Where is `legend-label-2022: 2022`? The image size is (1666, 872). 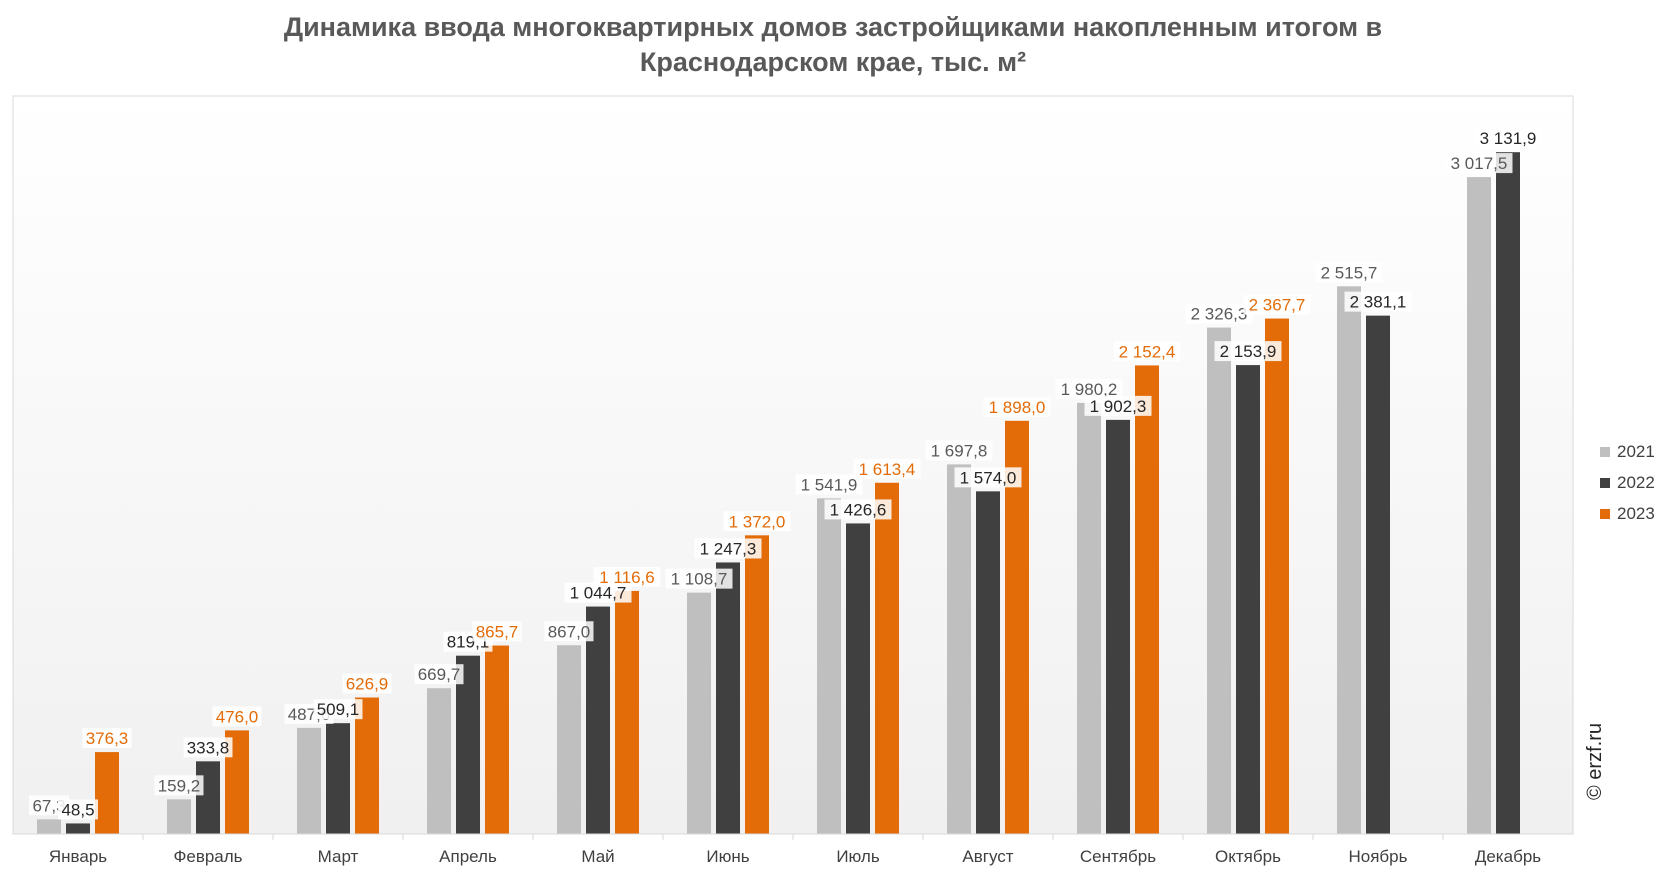 legend-label-2022: 2022 is located at coordinates (1636, 482).